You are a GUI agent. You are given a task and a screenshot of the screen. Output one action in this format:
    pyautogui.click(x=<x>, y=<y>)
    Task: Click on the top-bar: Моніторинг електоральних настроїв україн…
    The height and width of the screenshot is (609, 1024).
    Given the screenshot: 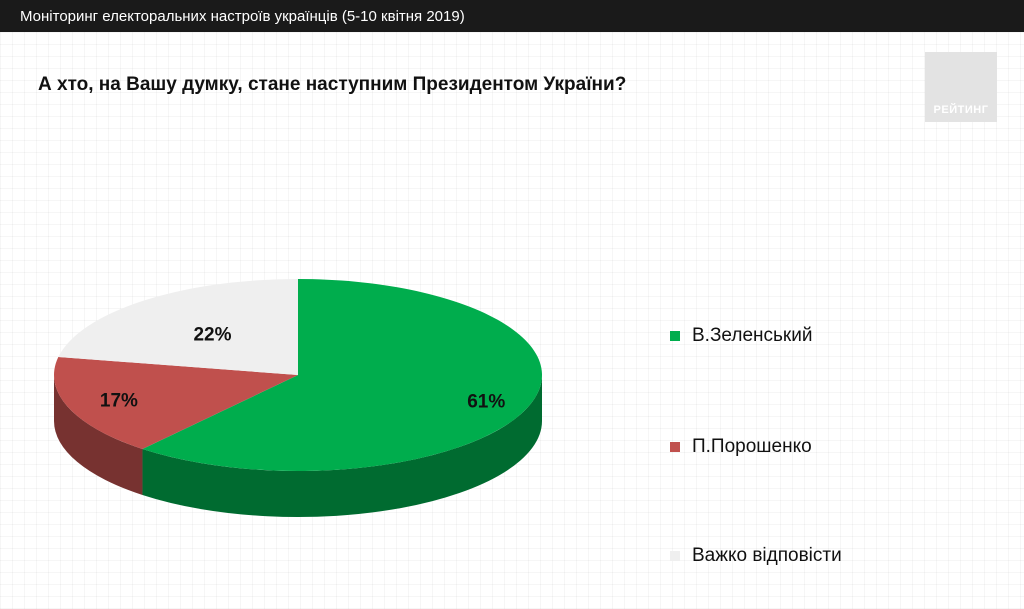 What is the action you would take?
    pyautogui.click(x=512, y=16)
    